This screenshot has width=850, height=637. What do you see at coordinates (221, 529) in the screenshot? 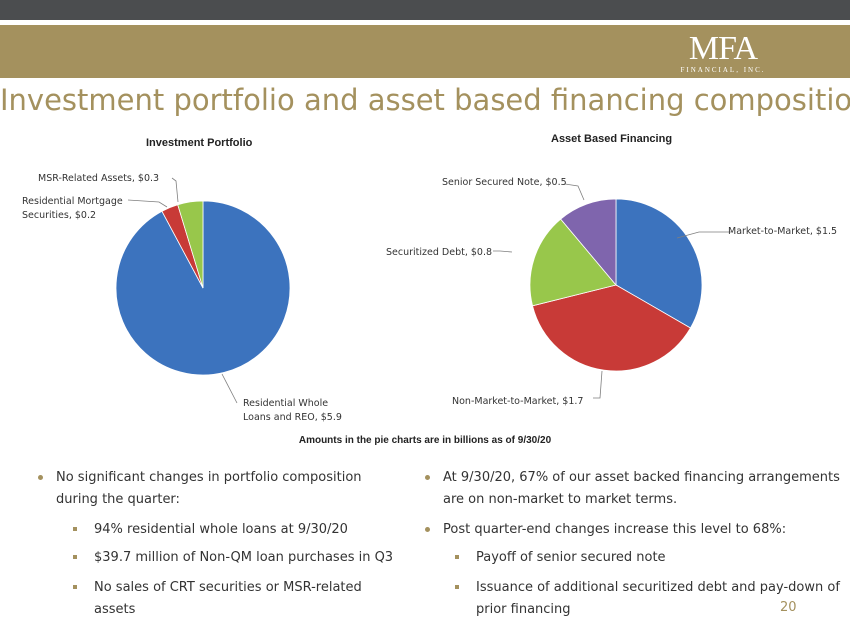
I see `left-sub-bullet-1: 94% residential whole loans at 9/30/20` at bounding box center [221, 529].